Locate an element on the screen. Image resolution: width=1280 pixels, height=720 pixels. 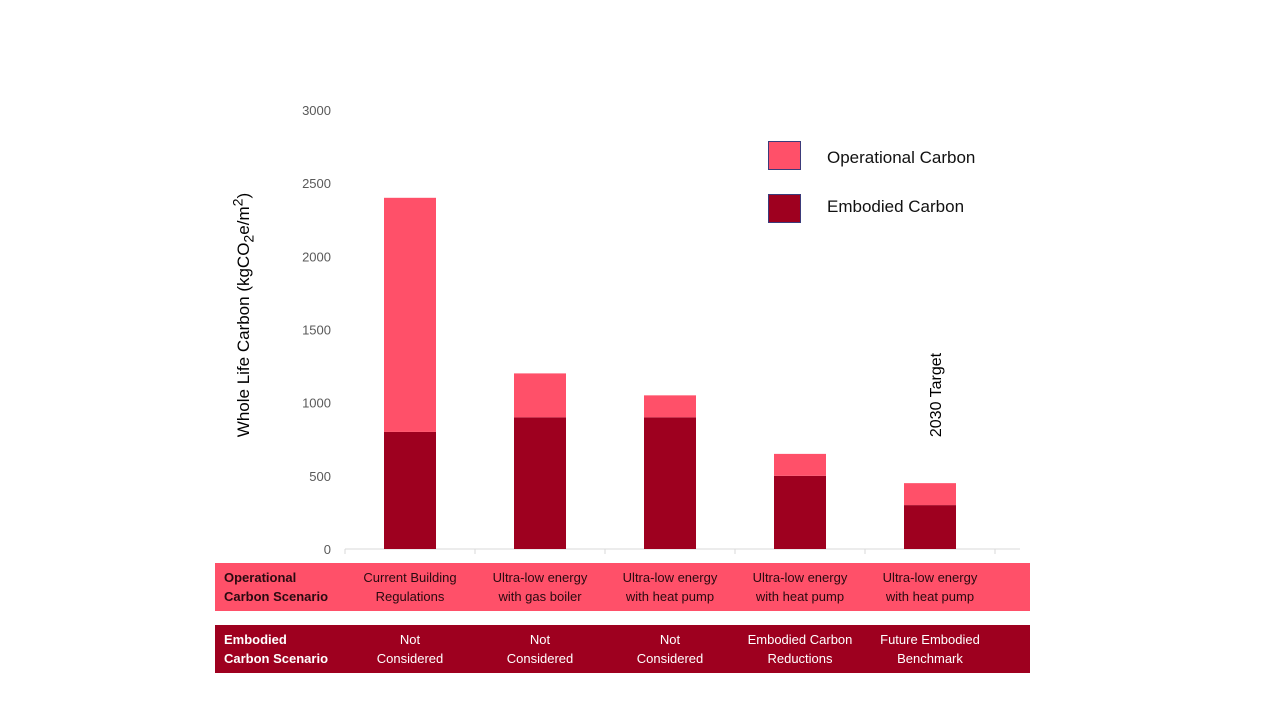
legend-swatch-embodied is located at coordinates (784, 208).